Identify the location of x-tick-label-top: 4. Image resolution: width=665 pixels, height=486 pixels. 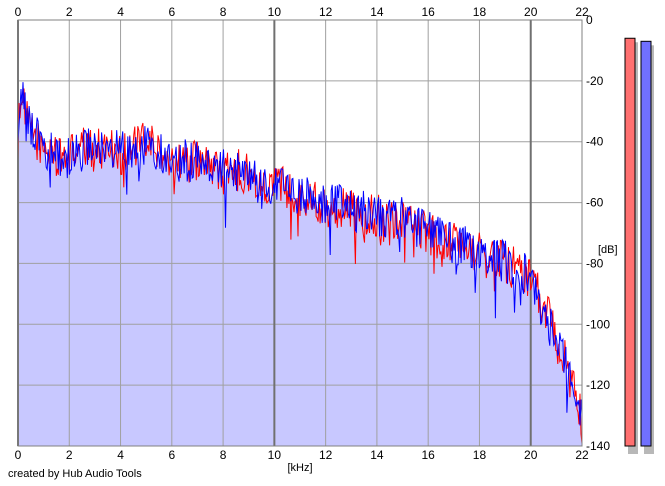
(120, 12).